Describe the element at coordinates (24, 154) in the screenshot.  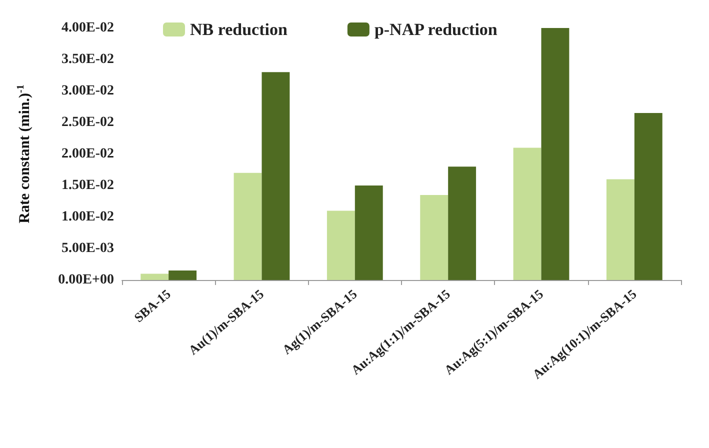
I see `y-axis-title: Rate constant (min.)-1` at that location.